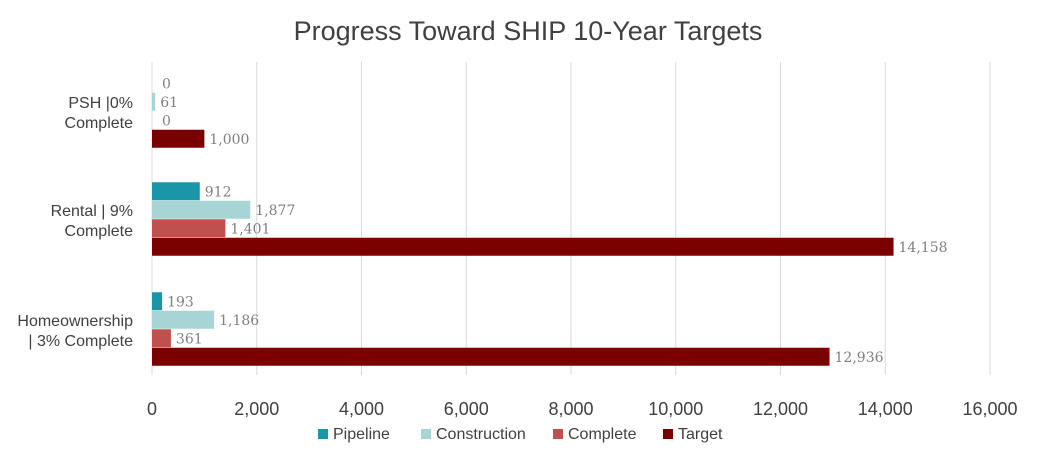 The width and height of the screenshot is (1055, 460). What do you see at coordinates (169, 103) in the screenshot?
I see `data-label: 61` at bounding box center [169, 103].